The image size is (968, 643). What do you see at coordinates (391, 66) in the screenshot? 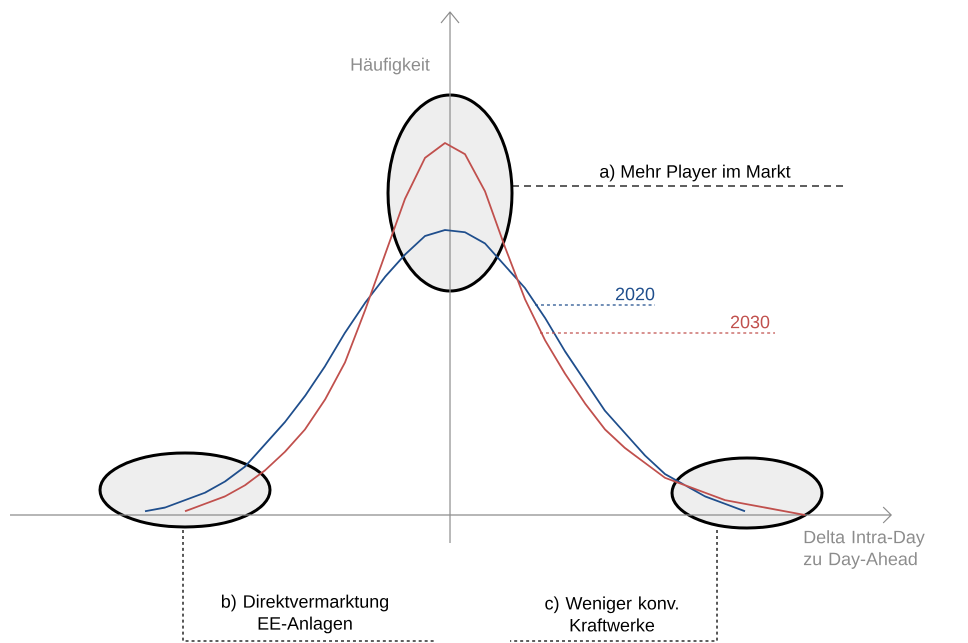
I see `y-axis-title: Häufigkeit` at bounding box center [391, 66].